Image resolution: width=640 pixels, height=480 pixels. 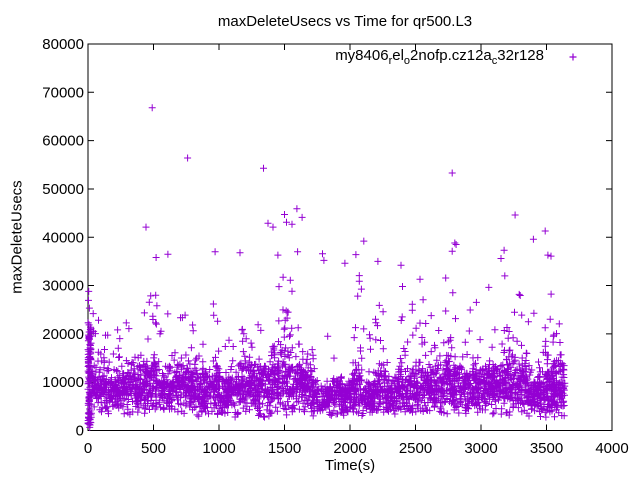 What do you see at coordinates (573, 57) in the screenshot?
I see `legend-marker-icon` at bounding box center [573, 57].